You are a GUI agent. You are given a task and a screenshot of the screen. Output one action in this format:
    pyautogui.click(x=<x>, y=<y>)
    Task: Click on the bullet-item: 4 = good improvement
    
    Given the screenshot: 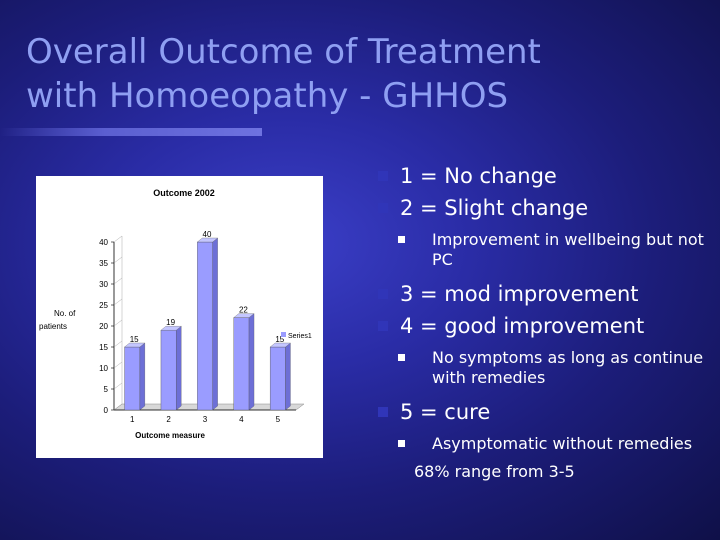 What is the action you would take?
    pyautogui.click(x=543, y=326)
    